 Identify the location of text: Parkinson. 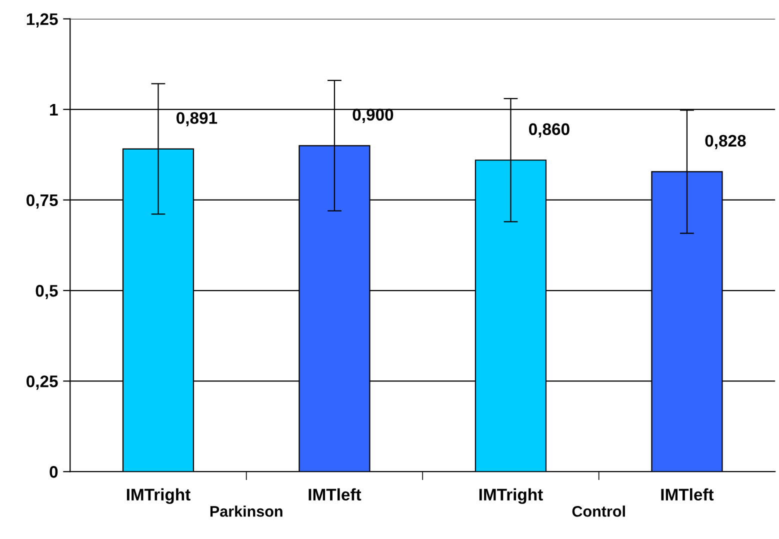
(246, 511).